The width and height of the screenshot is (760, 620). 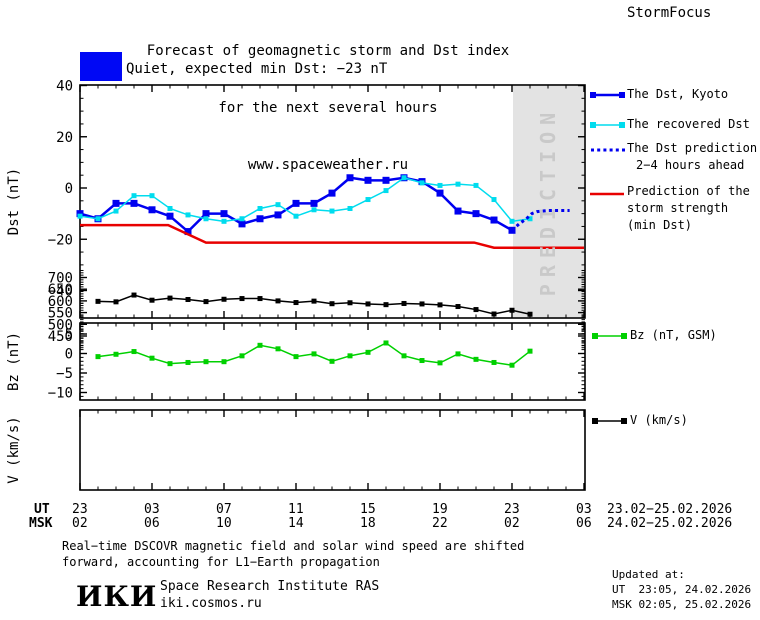 I want to click on legend-bz: Bz (nT, GSM), so click(x=673, y=335).